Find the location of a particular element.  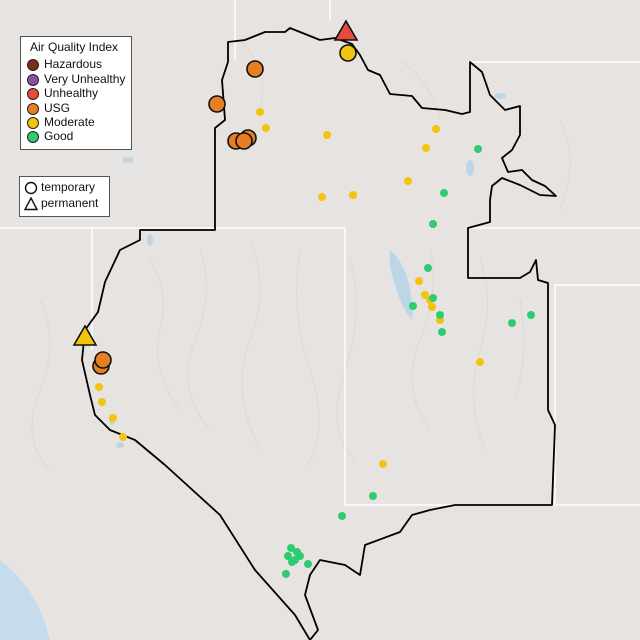

moderate-swatch is located at coordinates (33, 123).